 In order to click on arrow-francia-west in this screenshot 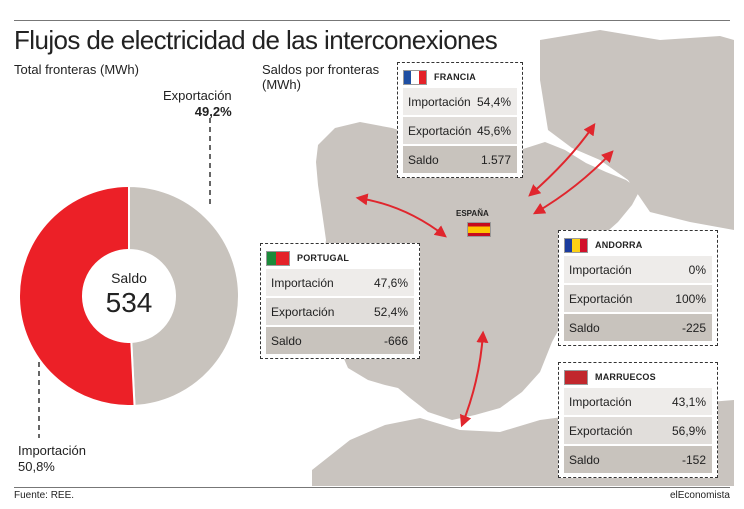, I will do `click(562, 160)`.